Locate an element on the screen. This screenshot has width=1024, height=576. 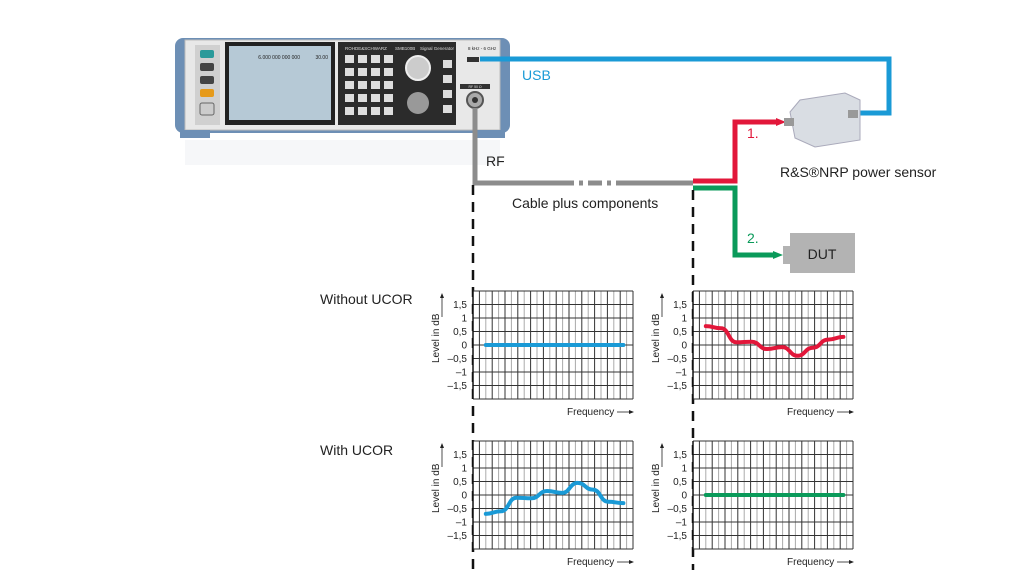
row-label-without-ucor: Without UCOR is located at coordinates (366, 299).